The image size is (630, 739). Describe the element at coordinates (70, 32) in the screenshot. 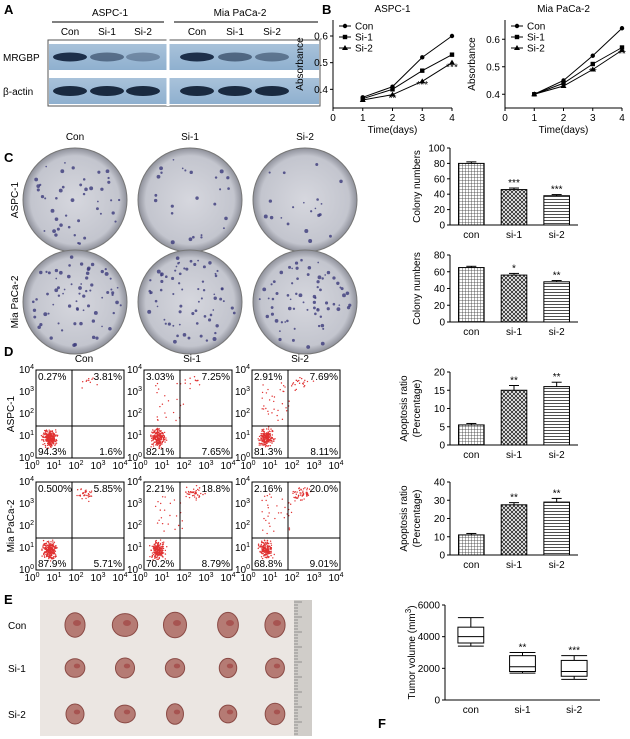

I see `lane-label: Con` at that location.